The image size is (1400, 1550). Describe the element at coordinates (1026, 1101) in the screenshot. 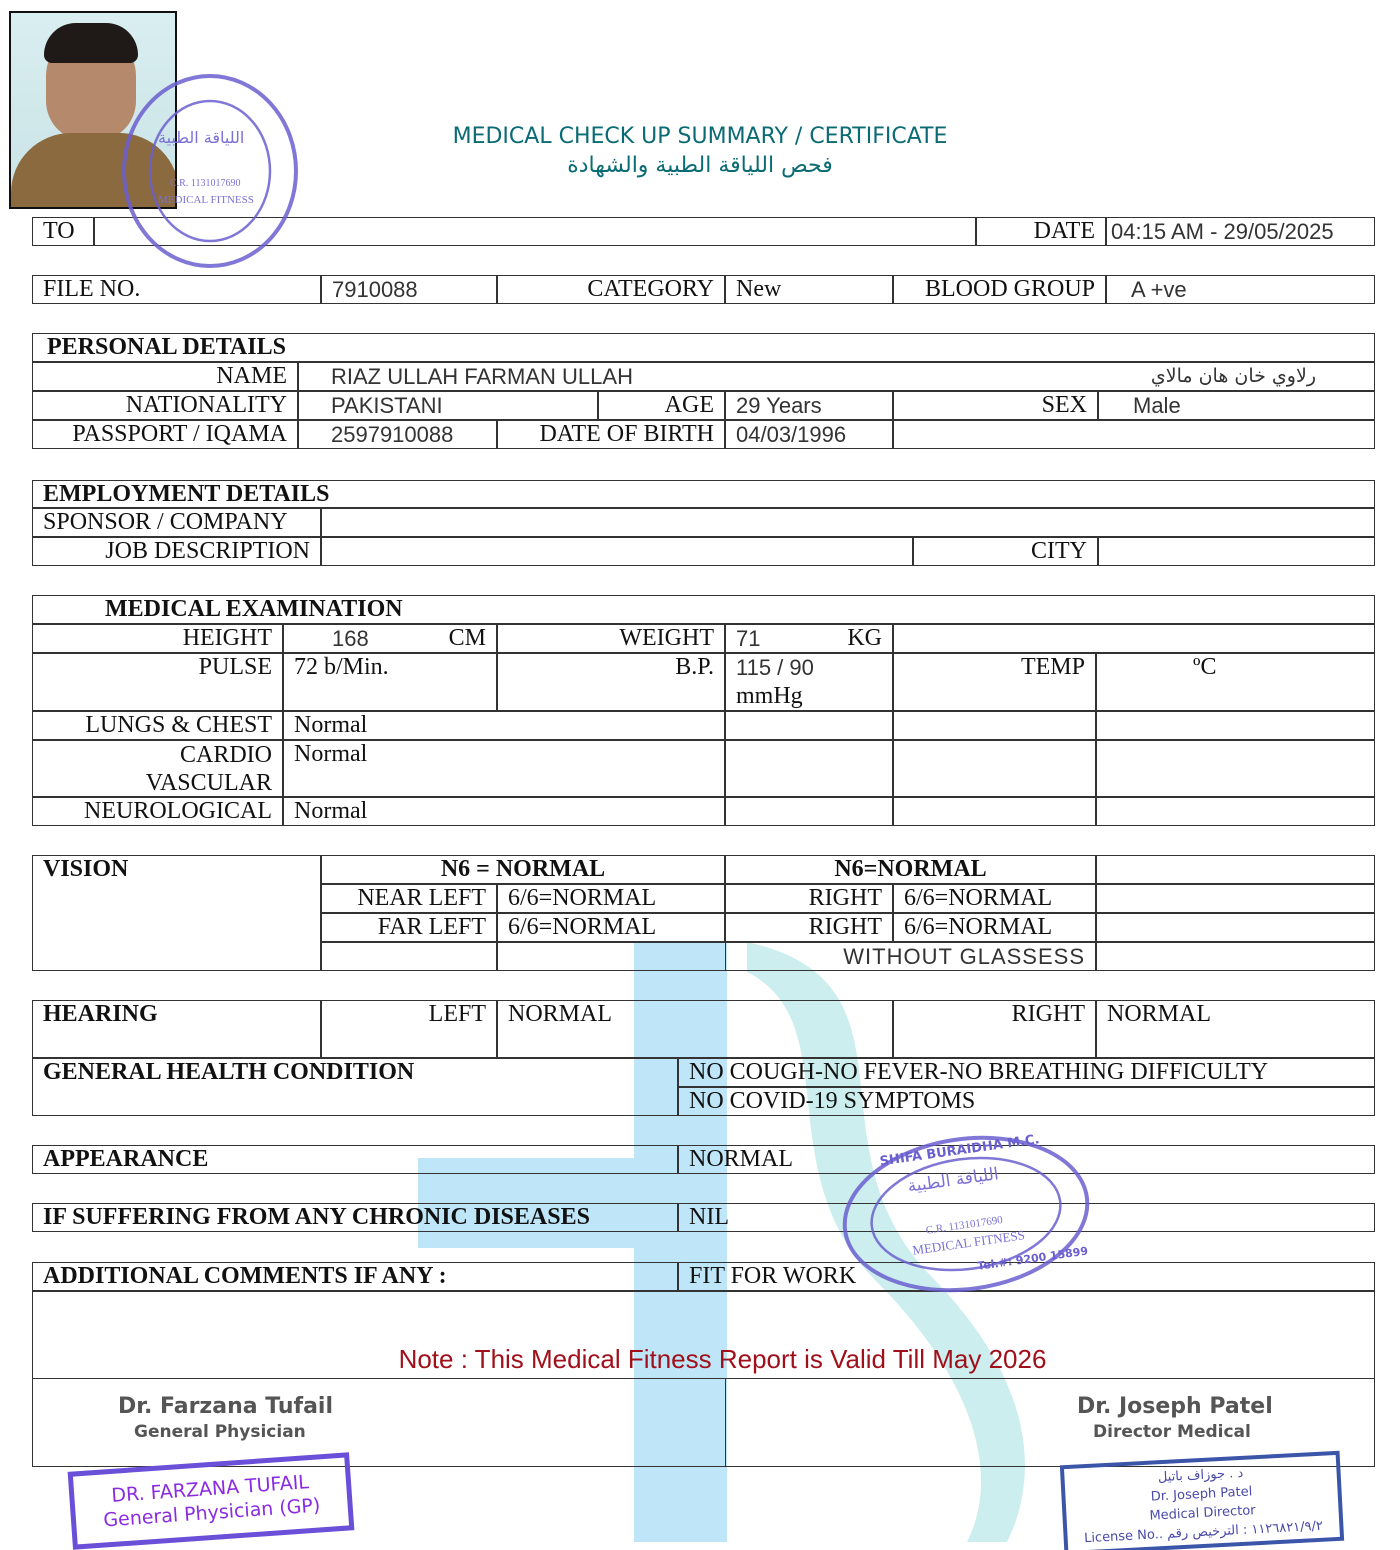

I see `general-health-value-2: NO COVID-19 SYMPTOMS` at that location.